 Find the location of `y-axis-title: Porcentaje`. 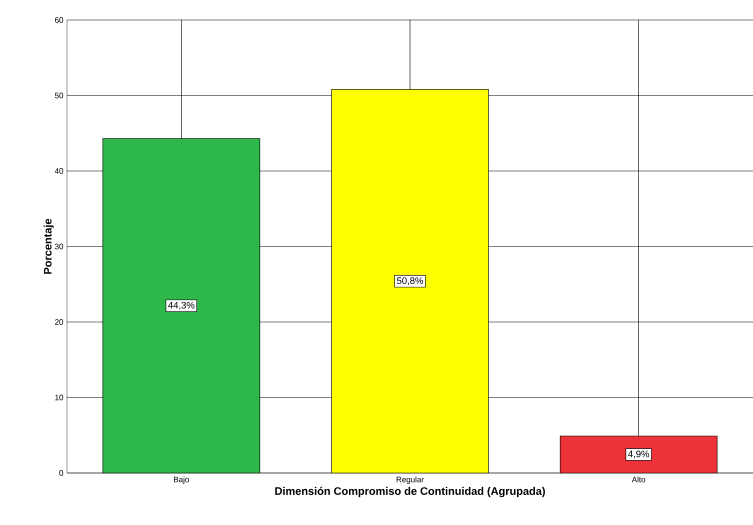

y-axis-title: Porcentaje is located at coordinates (49, 246).